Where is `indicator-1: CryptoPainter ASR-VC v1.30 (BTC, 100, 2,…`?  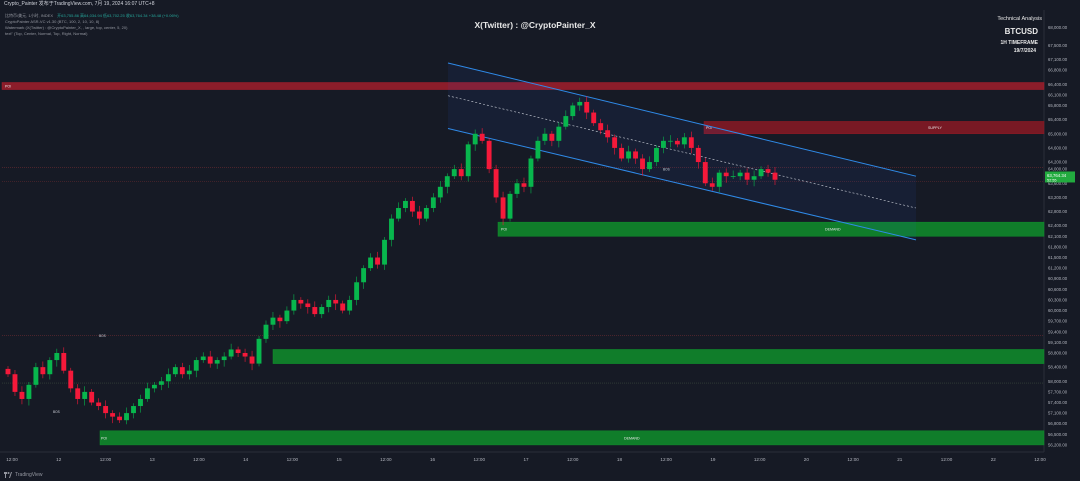
indicator-1: CryptoPainter ASR-VC v1.30 (BTC, 100, 2,… is located at coordinates (52, 21).